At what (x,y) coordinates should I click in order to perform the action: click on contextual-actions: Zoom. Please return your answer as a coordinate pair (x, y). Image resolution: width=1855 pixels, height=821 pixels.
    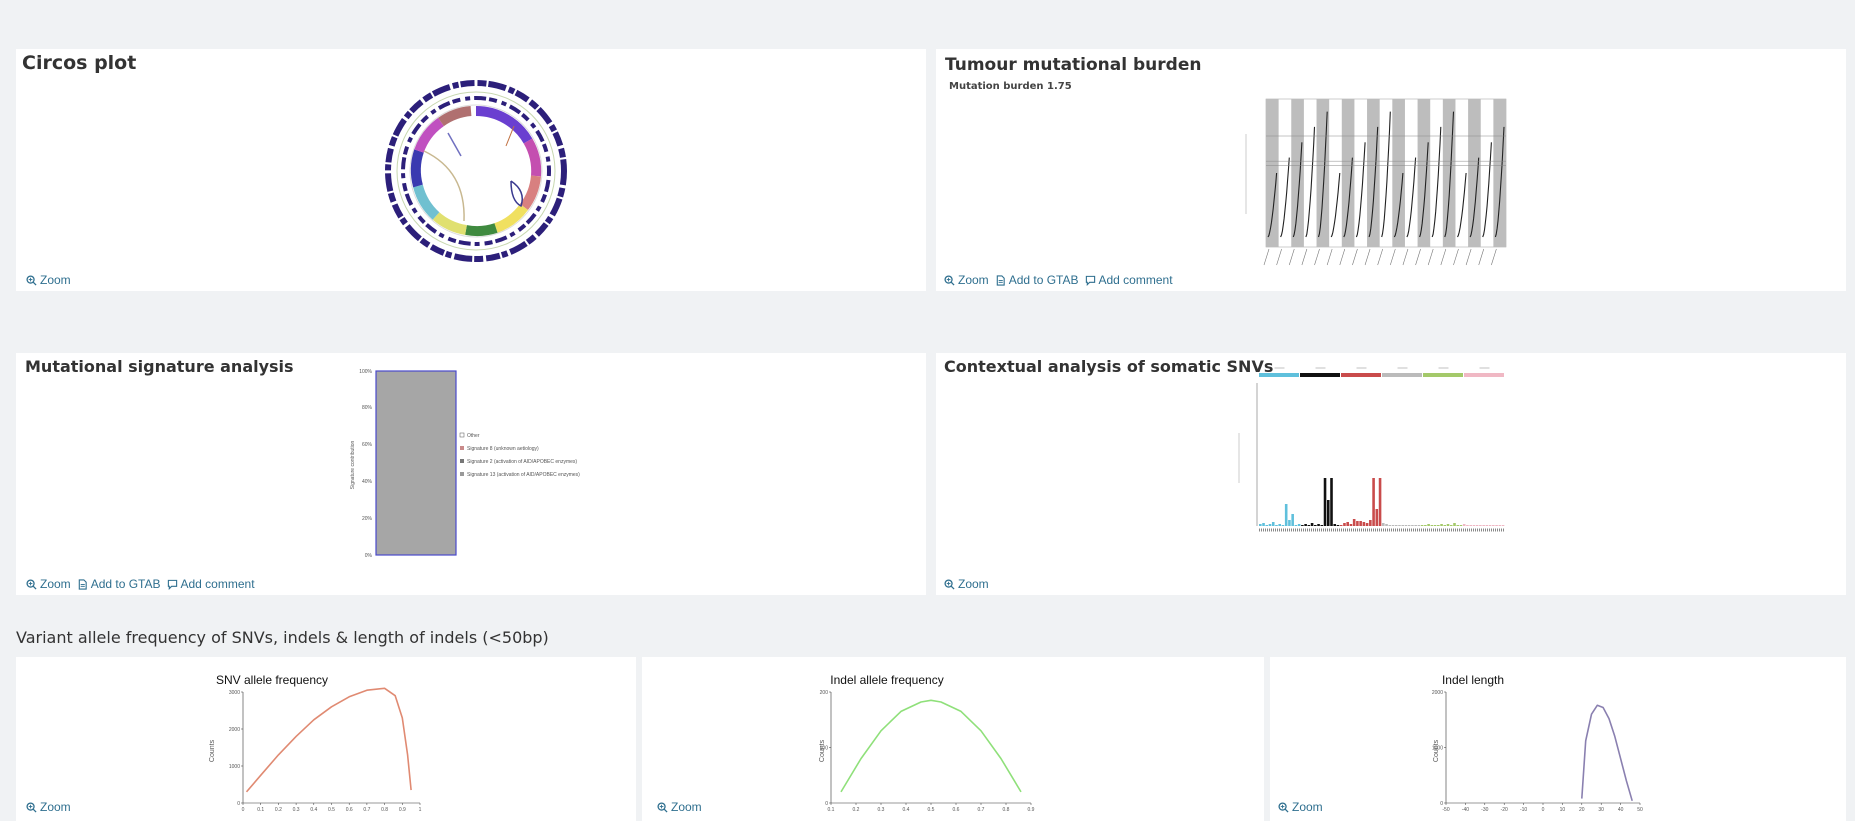
    Looking at the image, I should click on (966, 584).